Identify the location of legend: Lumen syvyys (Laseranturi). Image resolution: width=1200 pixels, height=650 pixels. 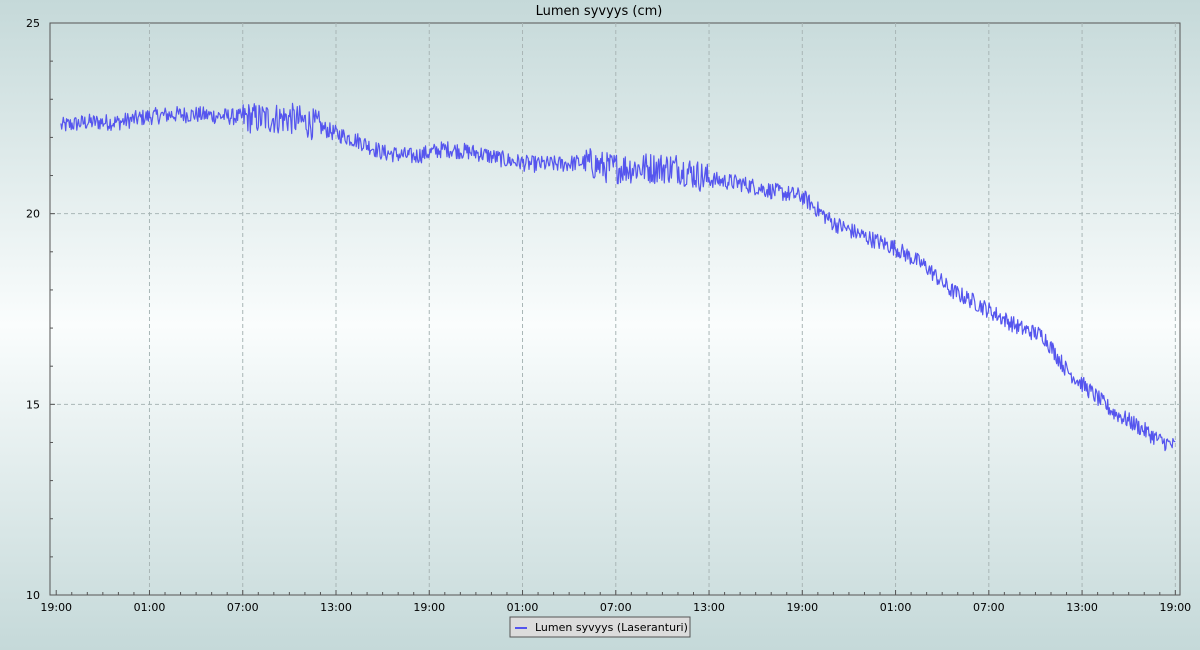
(600, 627).